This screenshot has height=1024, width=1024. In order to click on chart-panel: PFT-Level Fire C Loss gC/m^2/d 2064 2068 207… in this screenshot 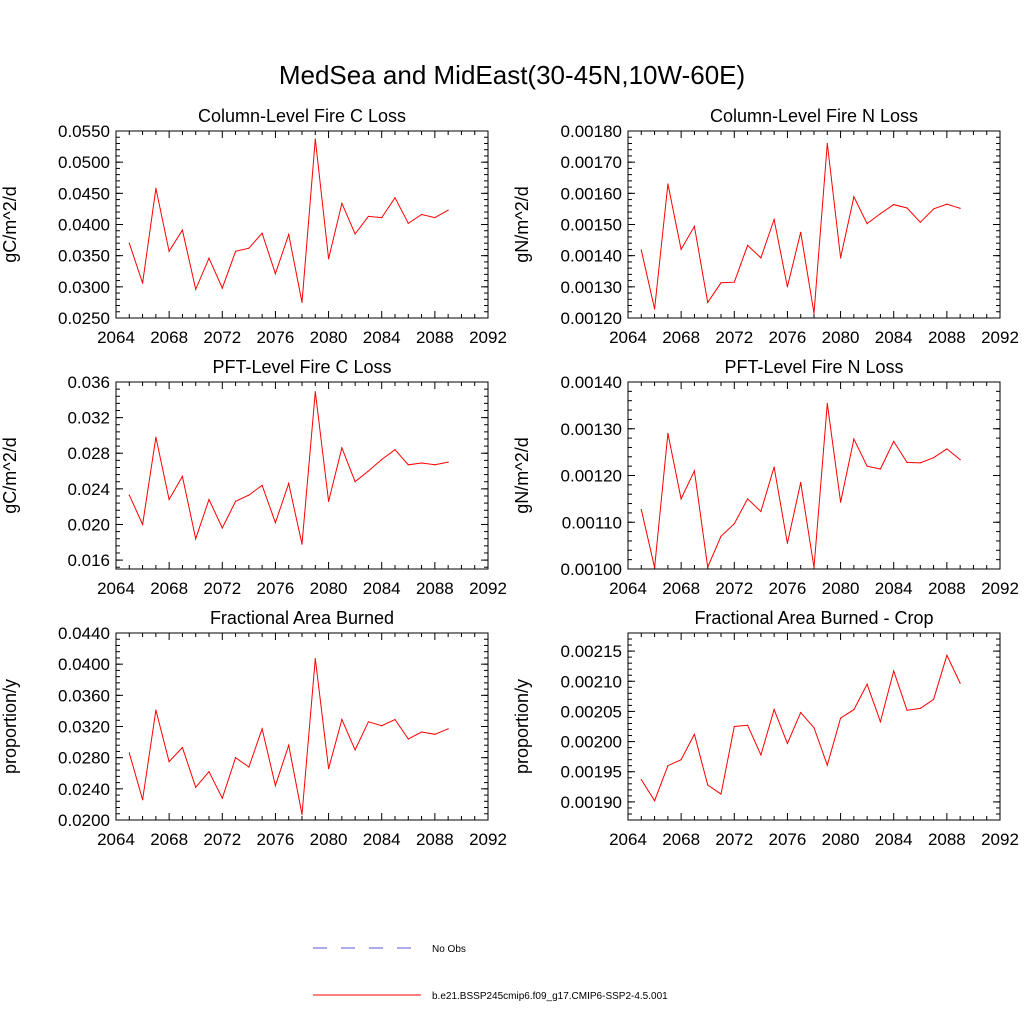, I will do `click(253, 477)`.